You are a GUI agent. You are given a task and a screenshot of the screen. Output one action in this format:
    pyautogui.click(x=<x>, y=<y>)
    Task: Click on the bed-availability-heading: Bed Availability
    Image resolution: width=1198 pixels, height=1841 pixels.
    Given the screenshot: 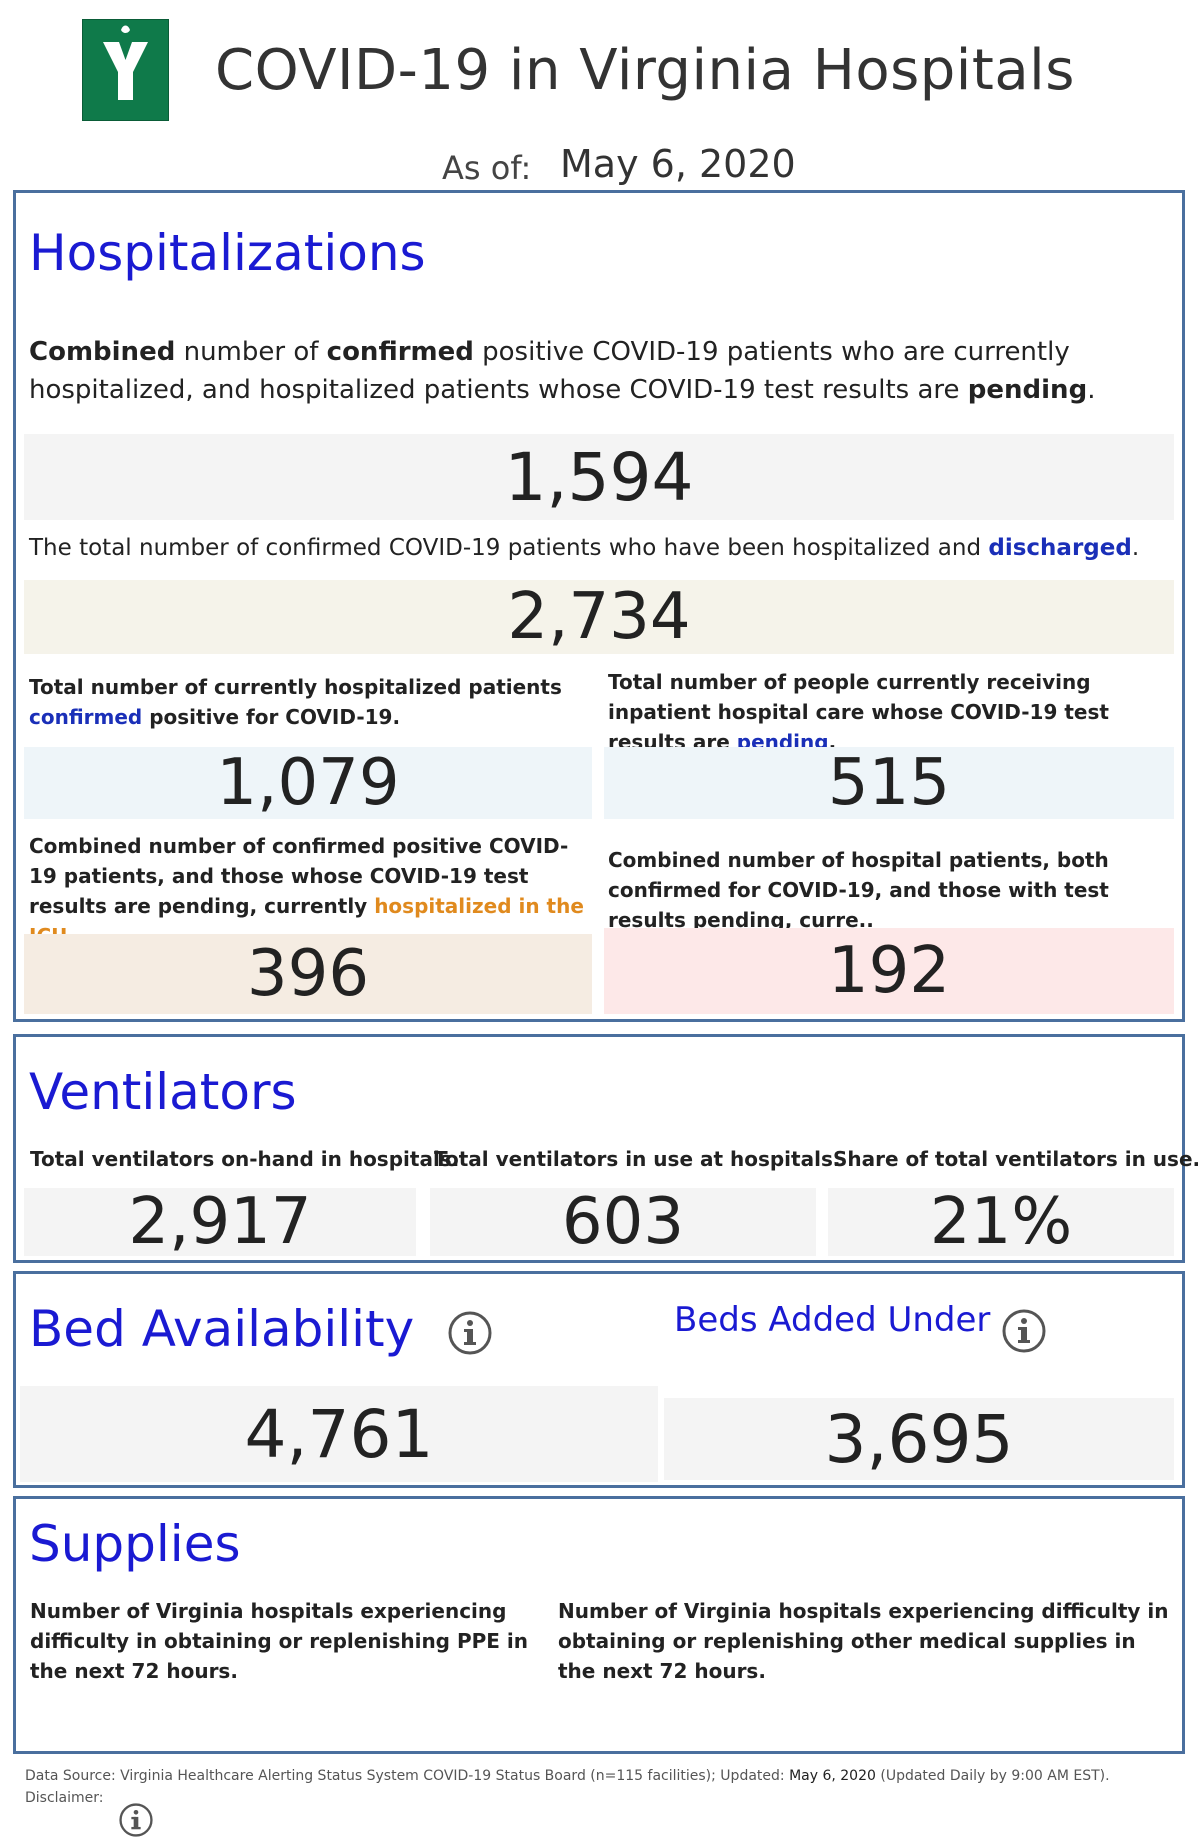 What is the action you would take?
    pyautogui.click(x=222, y=1329)
    